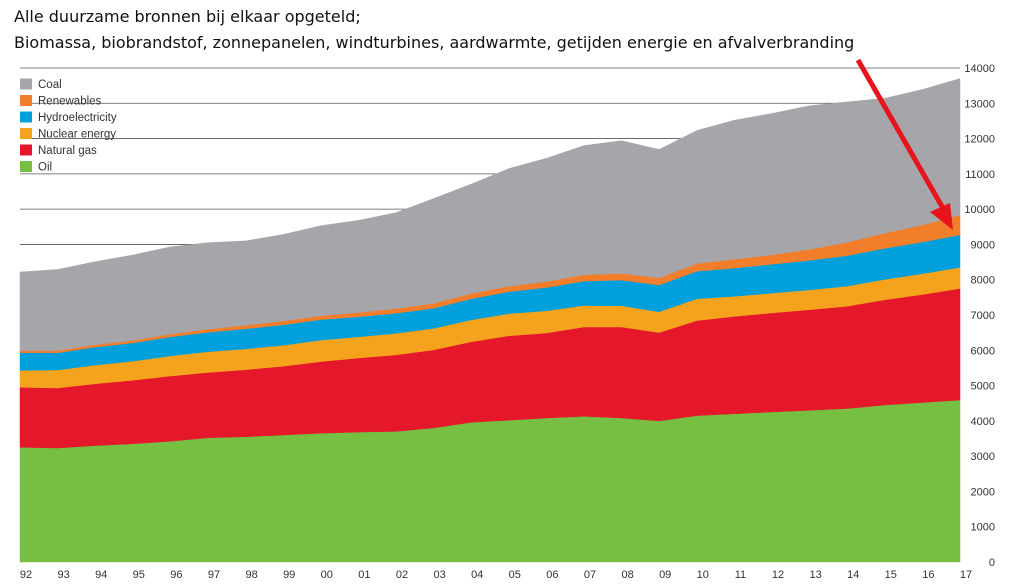  What do you see at coordinates (778, 575) in the screenshot?
I see `x-tick-label: 12` at bounding box center [778, 575].